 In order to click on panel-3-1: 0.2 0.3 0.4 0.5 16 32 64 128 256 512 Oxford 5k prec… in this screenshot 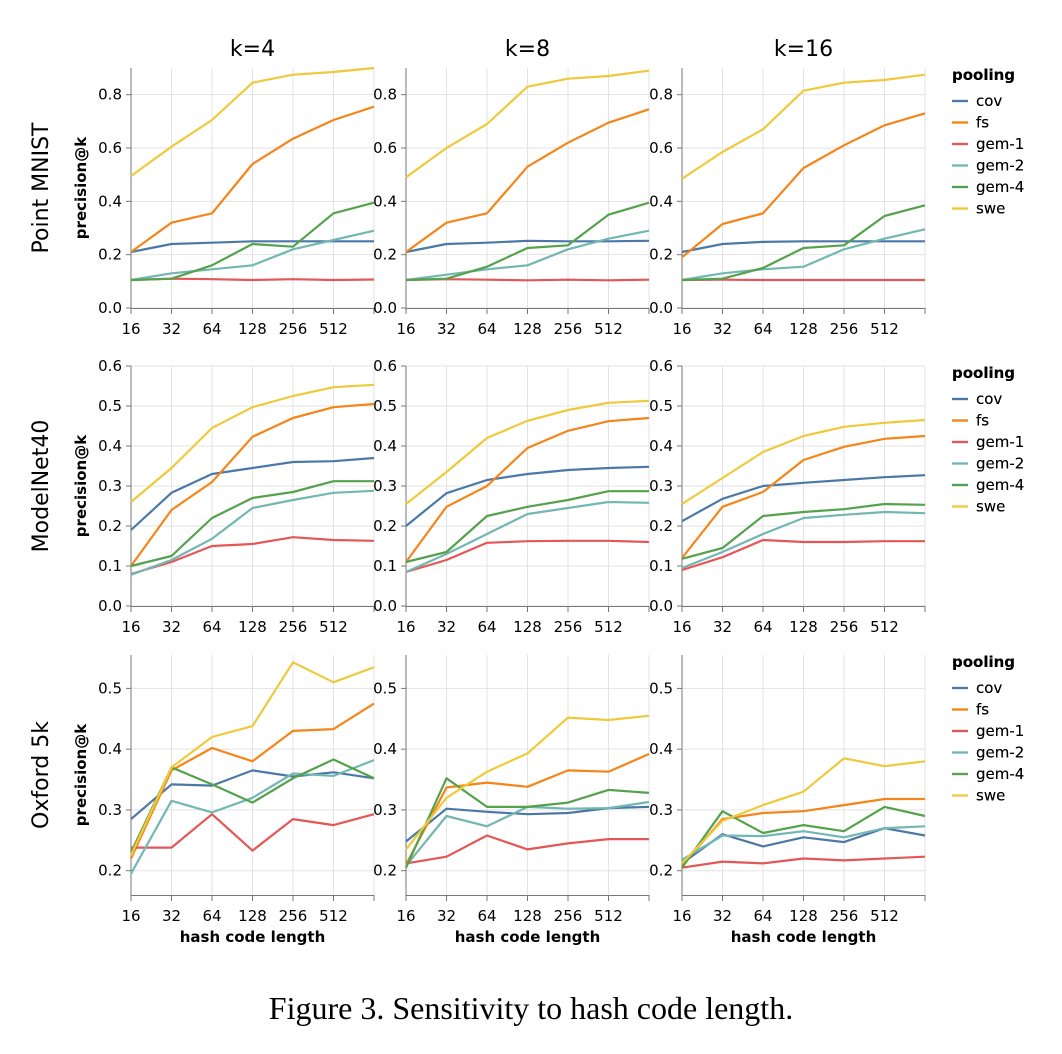, I will do `click(202, 800)`.